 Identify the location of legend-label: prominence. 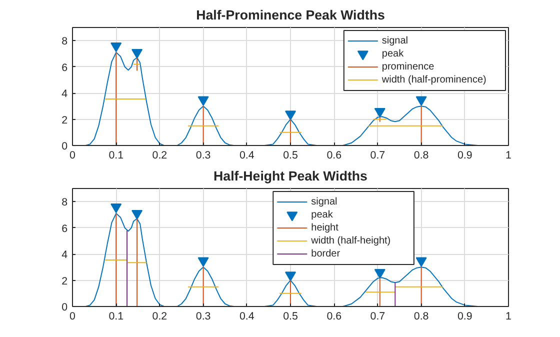
(408, 67).